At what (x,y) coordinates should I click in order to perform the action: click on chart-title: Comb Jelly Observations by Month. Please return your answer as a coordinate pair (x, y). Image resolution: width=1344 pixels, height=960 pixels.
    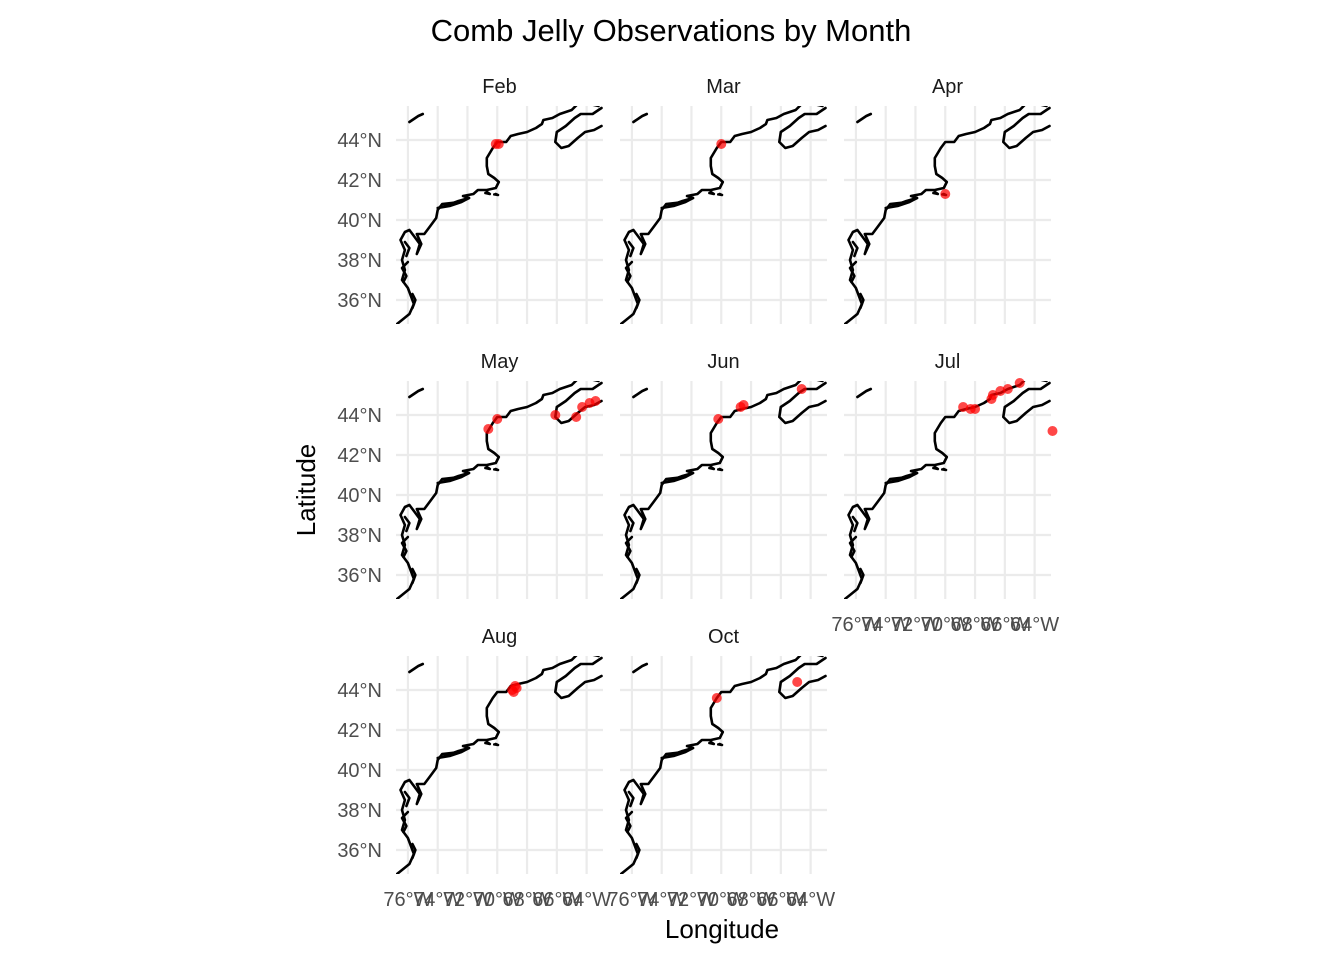
    Looking at the image, I should click on (671, 30).